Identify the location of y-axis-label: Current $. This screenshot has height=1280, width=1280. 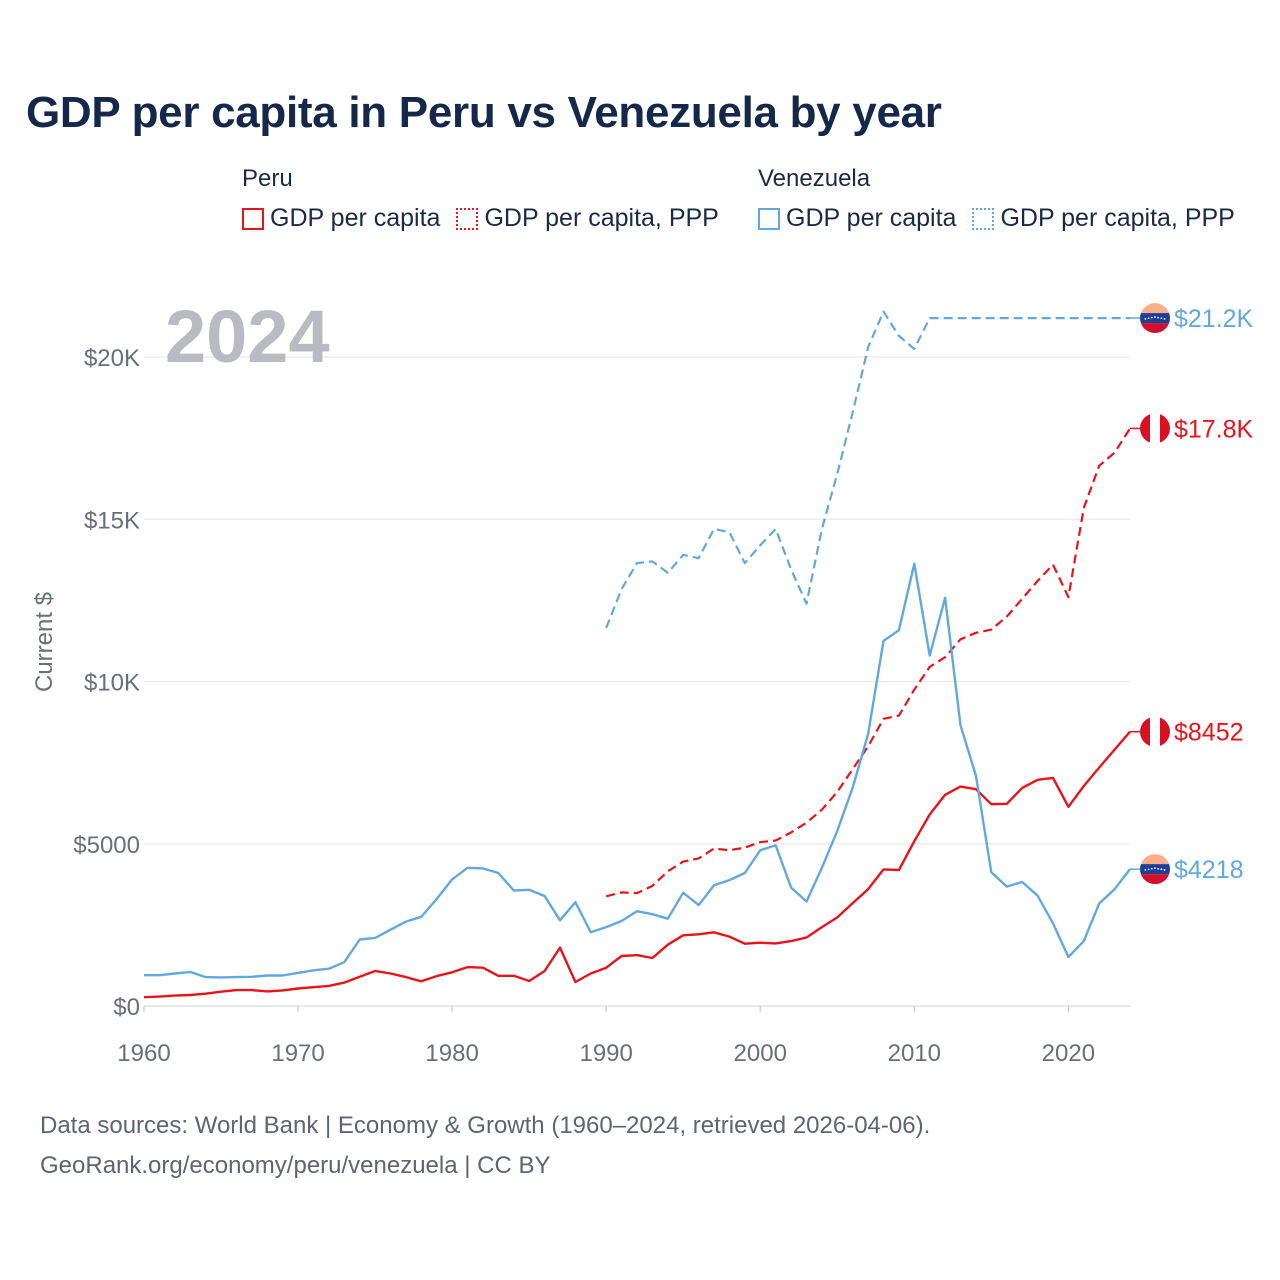
(44, 642).